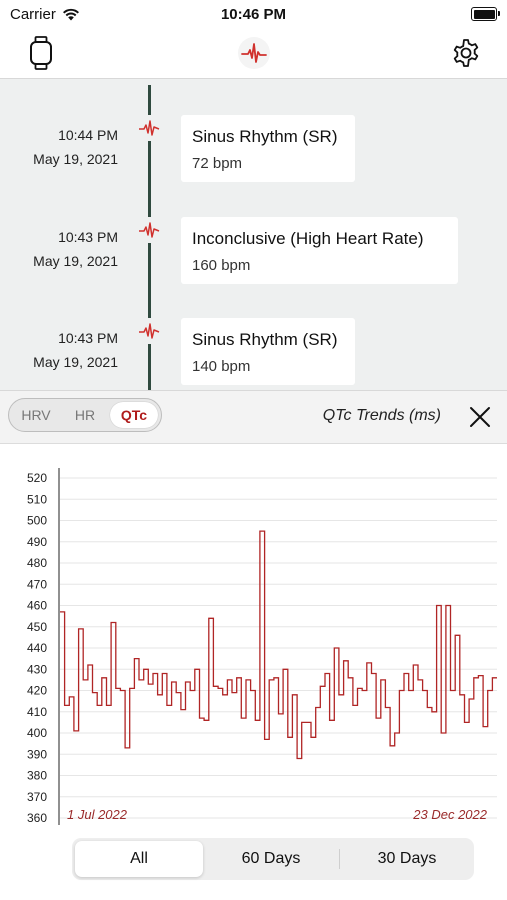  I want to click on bpm-value: 72 bpm, so click(217, 163).